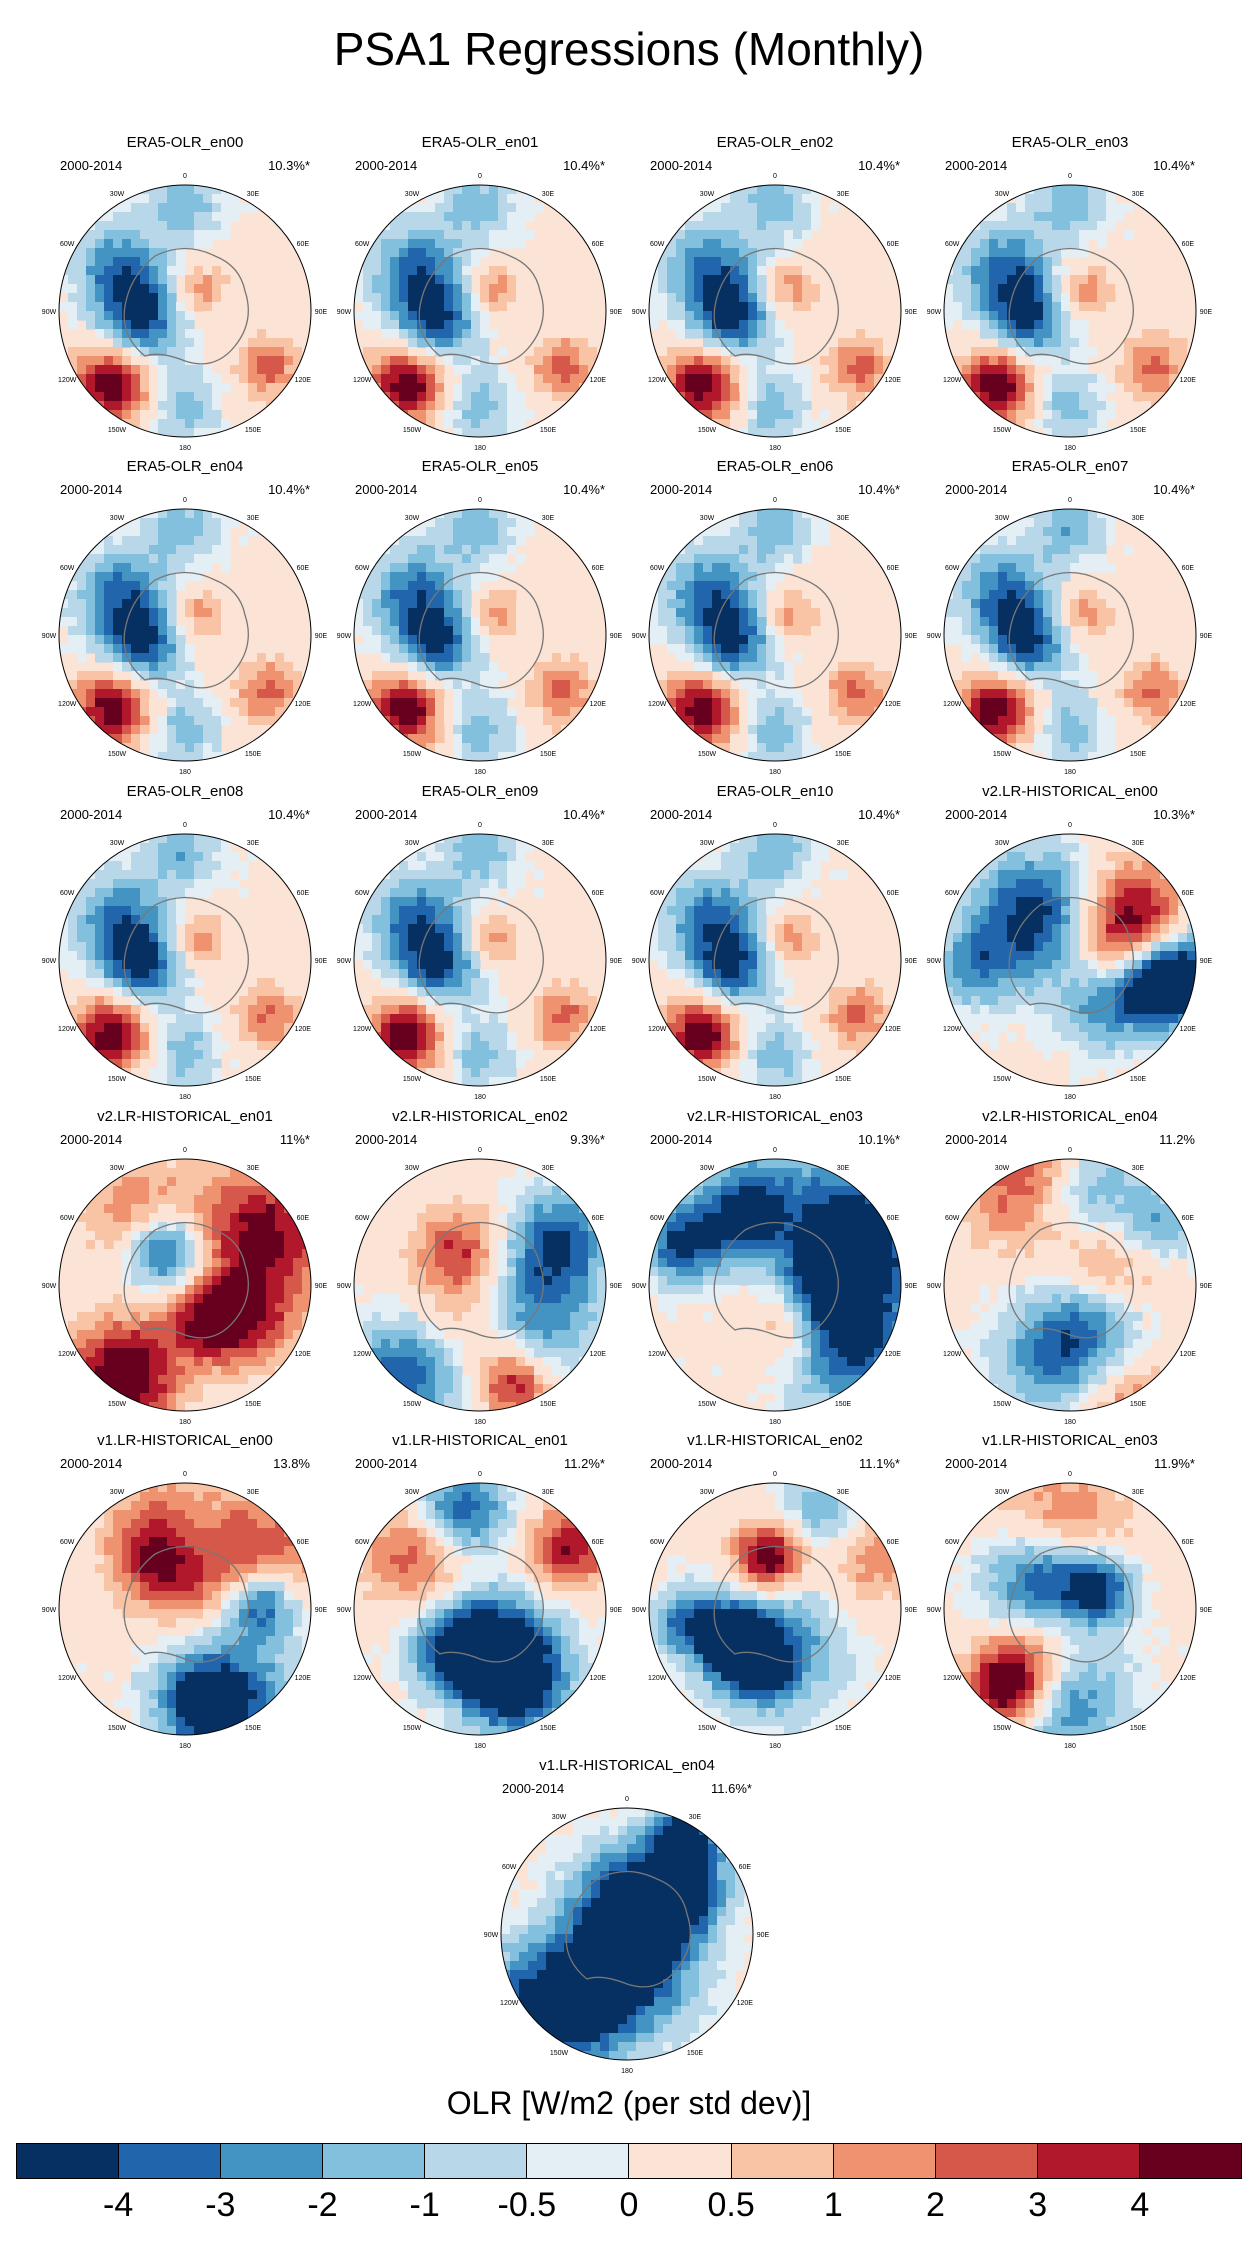 This screenshot has height=2244, width=1258. I want to click on longitude-label: 180, so click(480, 772).